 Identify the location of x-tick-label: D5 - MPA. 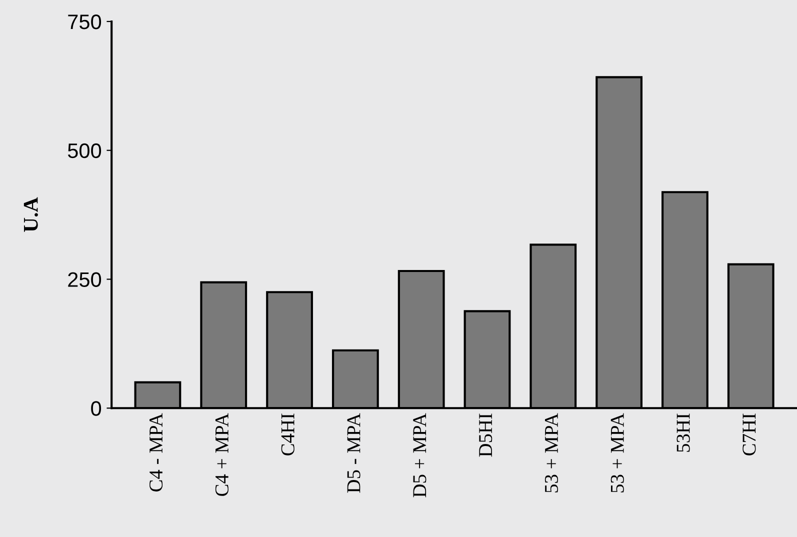
(353, 453).